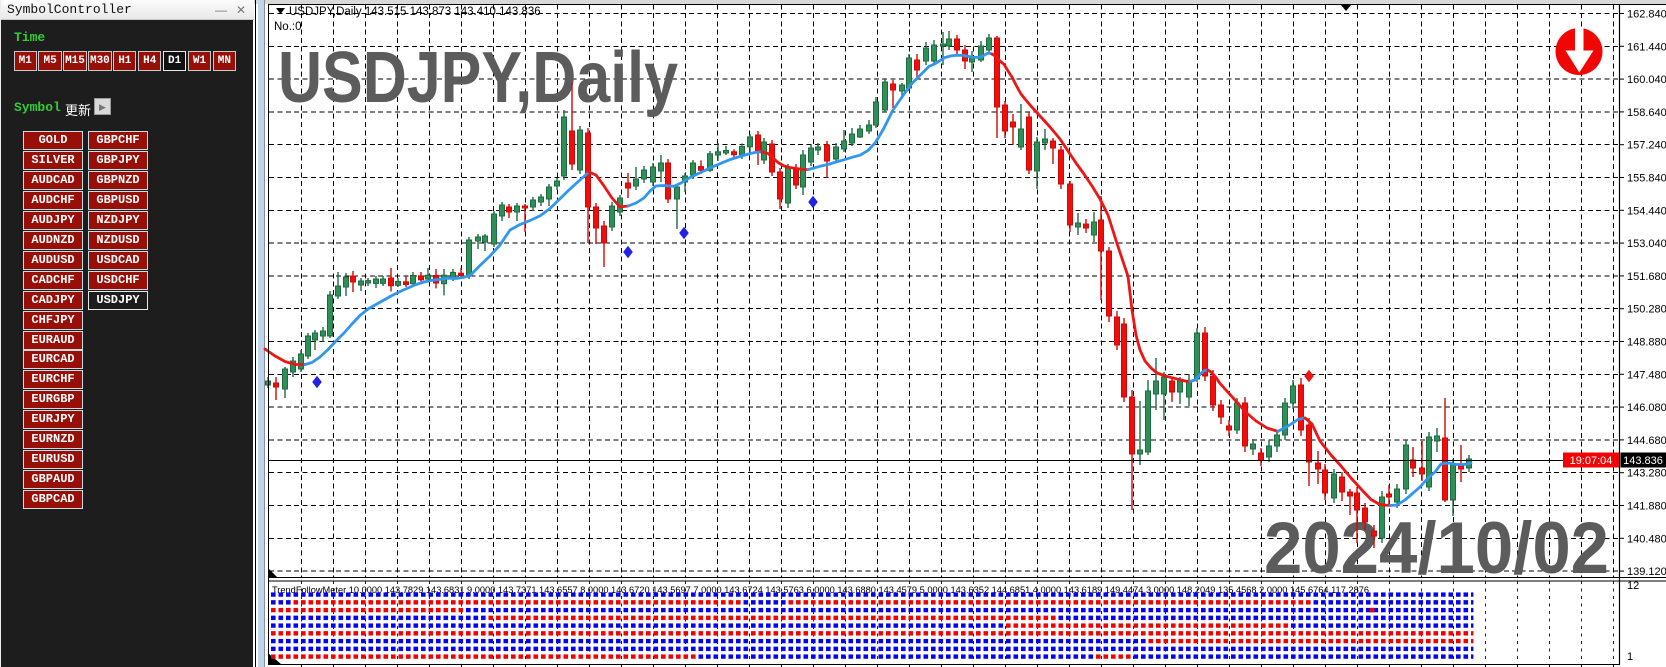  Describe the element at coordinates (288, 27) in the screenshot. I see `svg-text: No.:0` at that location.